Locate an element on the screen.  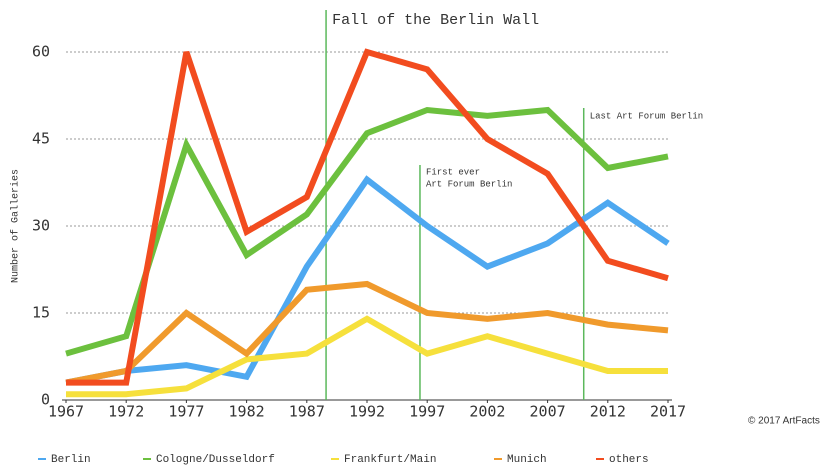
x-tick-label: 1977 is located at coordinates (186, 412).